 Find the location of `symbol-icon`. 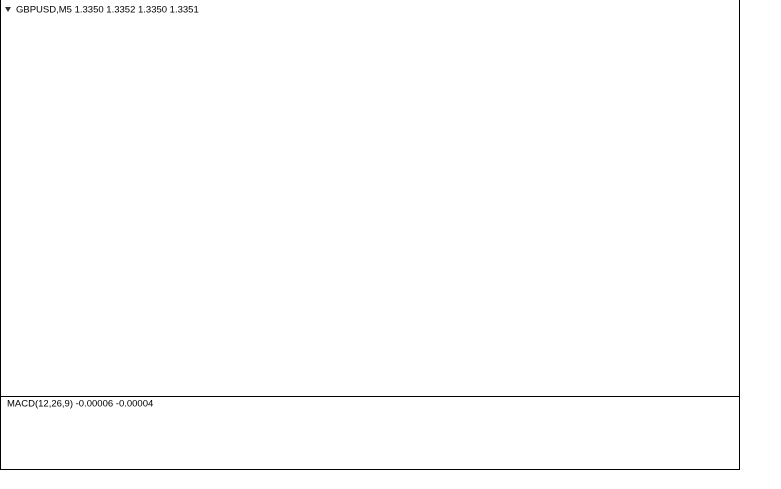

symbol-icon is located at coordinates (8, 9).